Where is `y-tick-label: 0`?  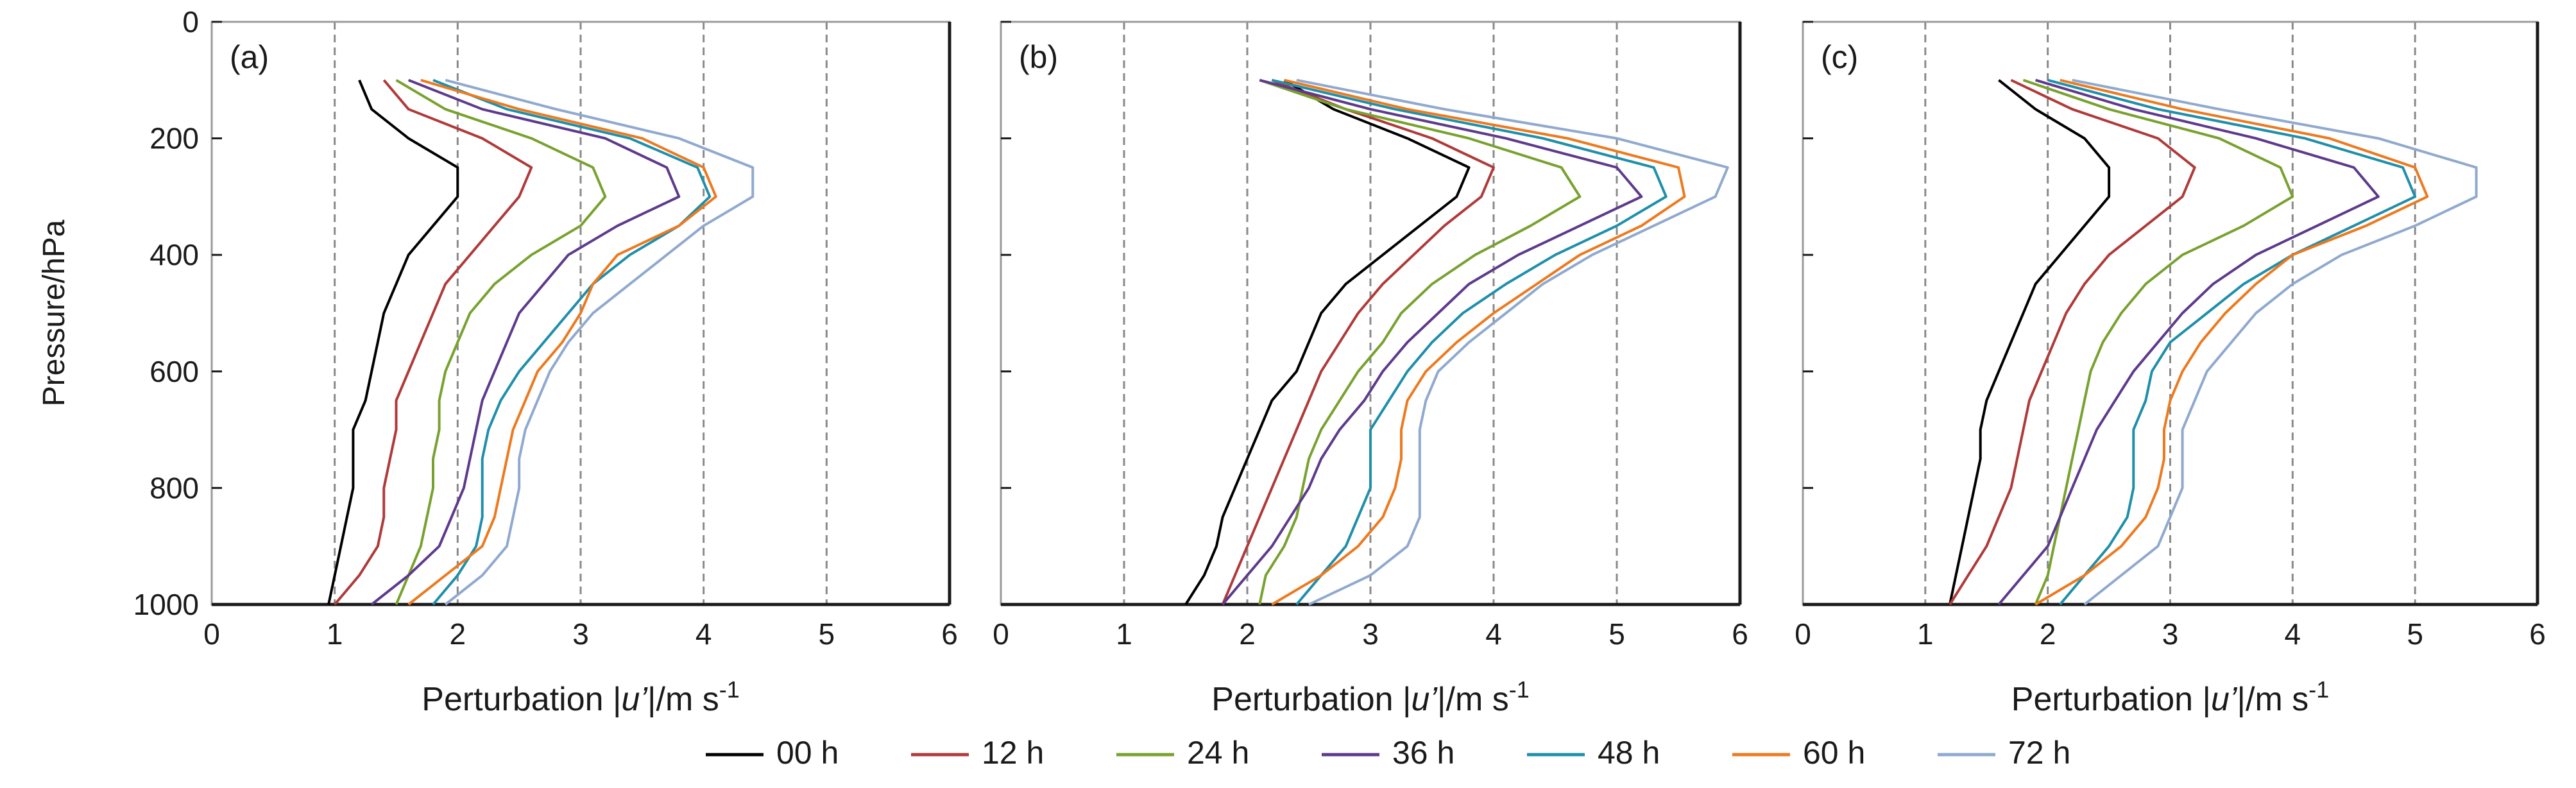 y-tick-label: 0 is located at coordinates (191, 22).